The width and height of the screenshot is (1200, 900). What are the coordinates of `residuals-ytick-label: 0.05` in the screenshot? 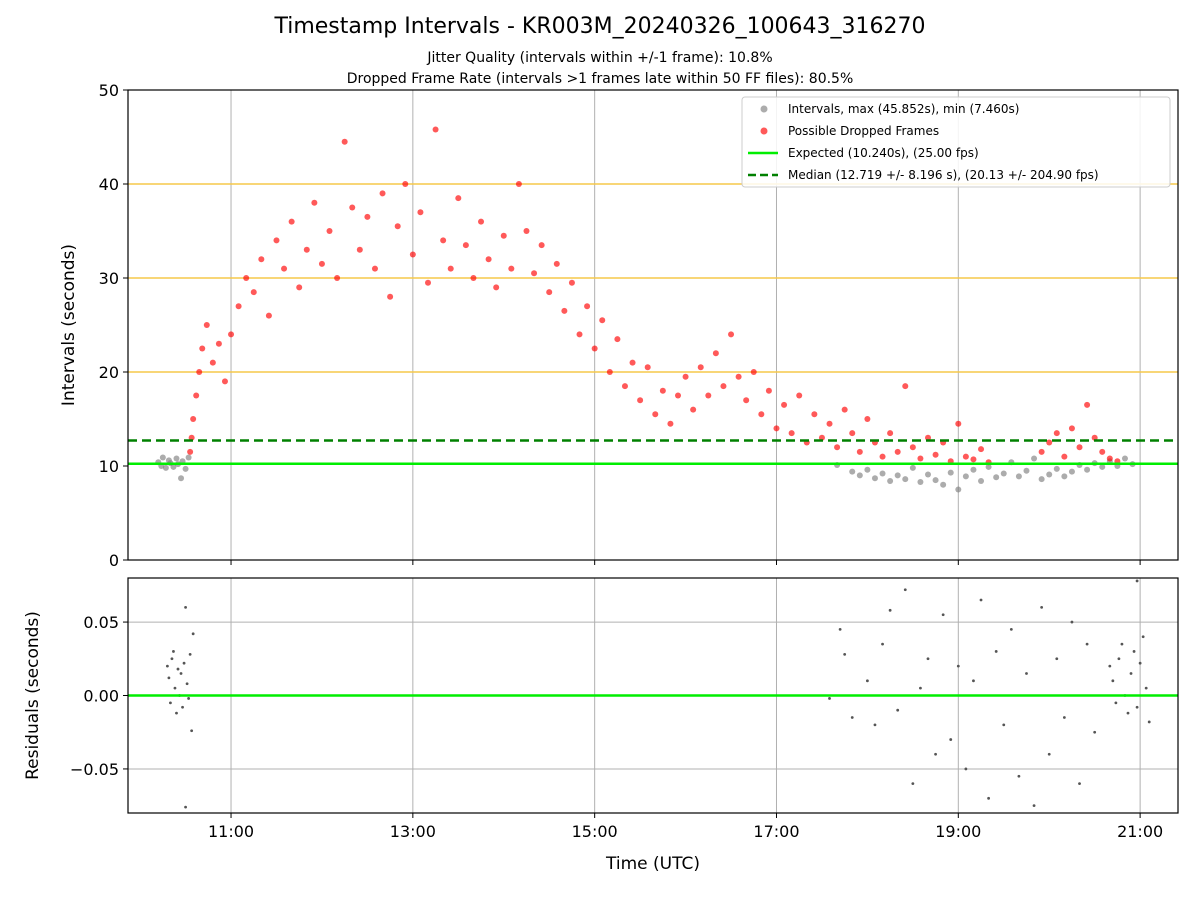 It's located at (101, 622).